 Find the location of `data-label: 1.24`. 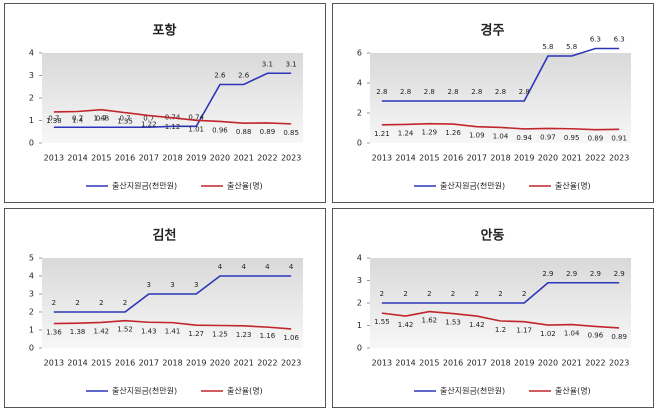

data-label: 1.24 is located at coordinates (406, 133).